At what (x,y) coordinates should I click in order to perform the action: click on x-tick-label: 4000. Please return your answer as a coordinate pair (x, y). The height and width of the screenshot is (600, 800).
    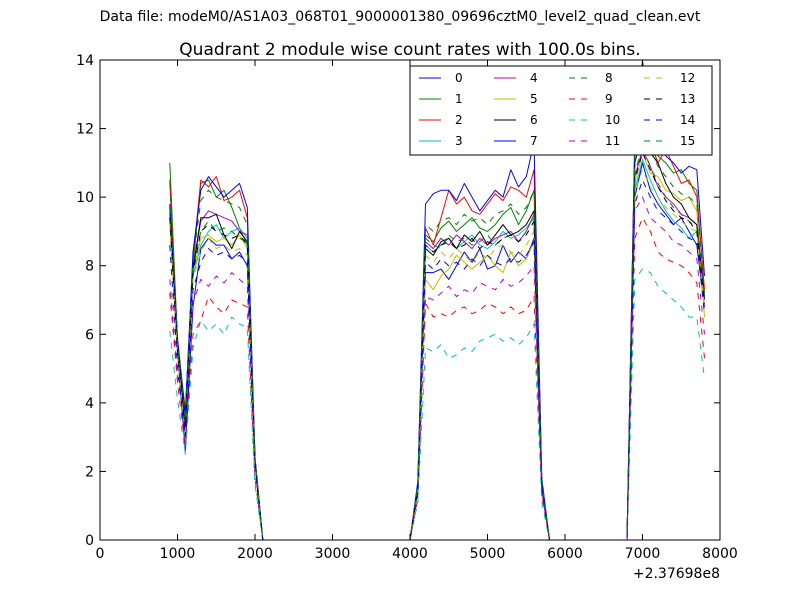
    Looking at the image, I should click on (410, 554).